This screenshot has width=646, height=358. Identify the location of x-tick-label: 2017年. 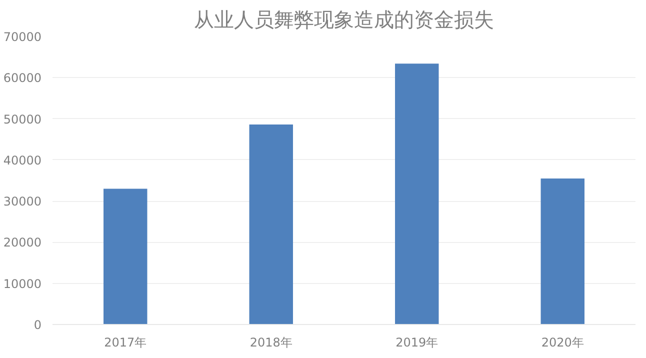
(125, 343).